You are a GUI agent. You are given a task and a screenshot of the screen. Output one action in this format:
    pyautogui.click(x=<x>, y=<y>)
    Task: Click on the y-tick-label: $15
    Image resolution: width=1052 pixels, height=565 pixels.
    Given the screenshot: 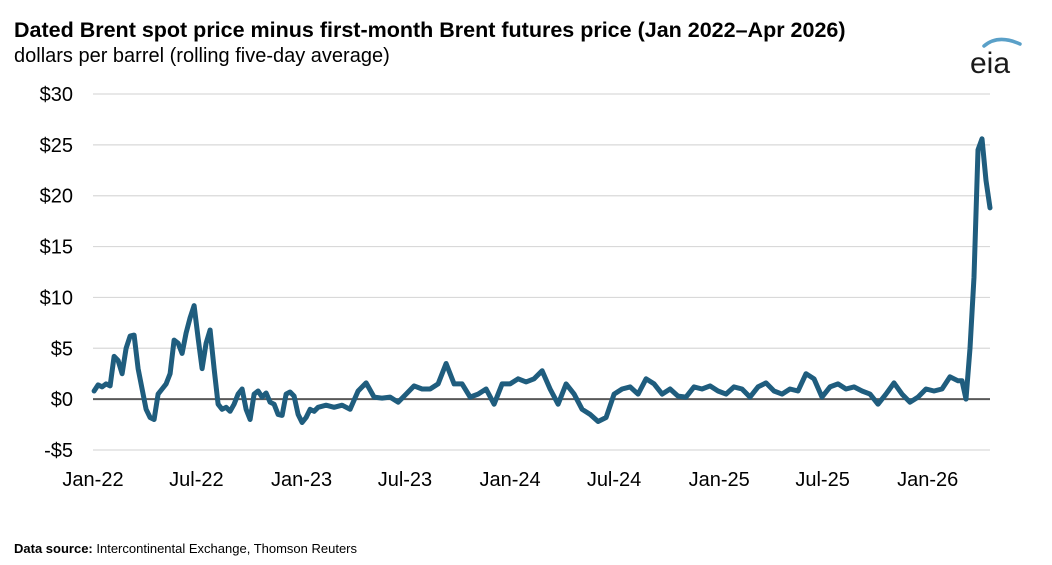 What is the action you would take?
    pyautogui.click(x=56, y=248)
    